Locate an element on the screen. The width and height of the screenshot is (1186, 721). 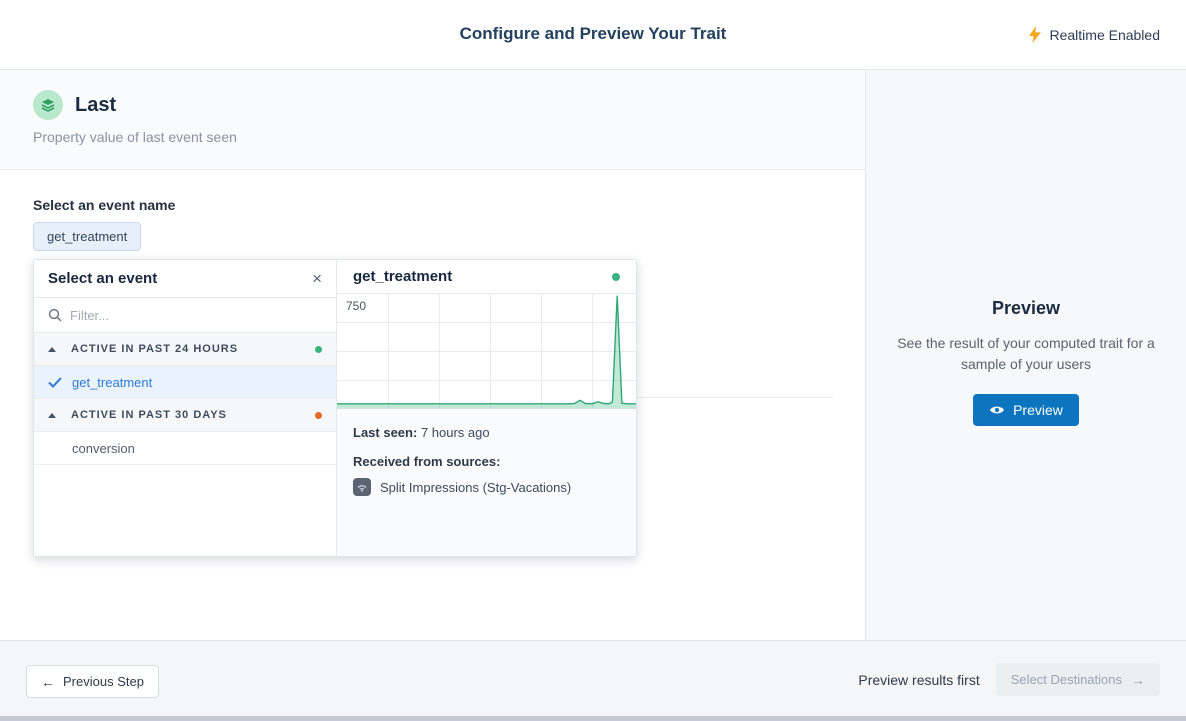
chart-grid is located at coordinates (486, 351).